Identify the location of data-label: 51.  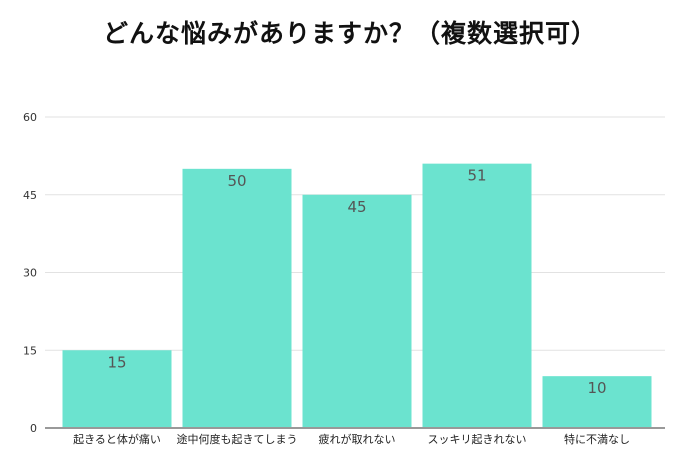
(476, 176).